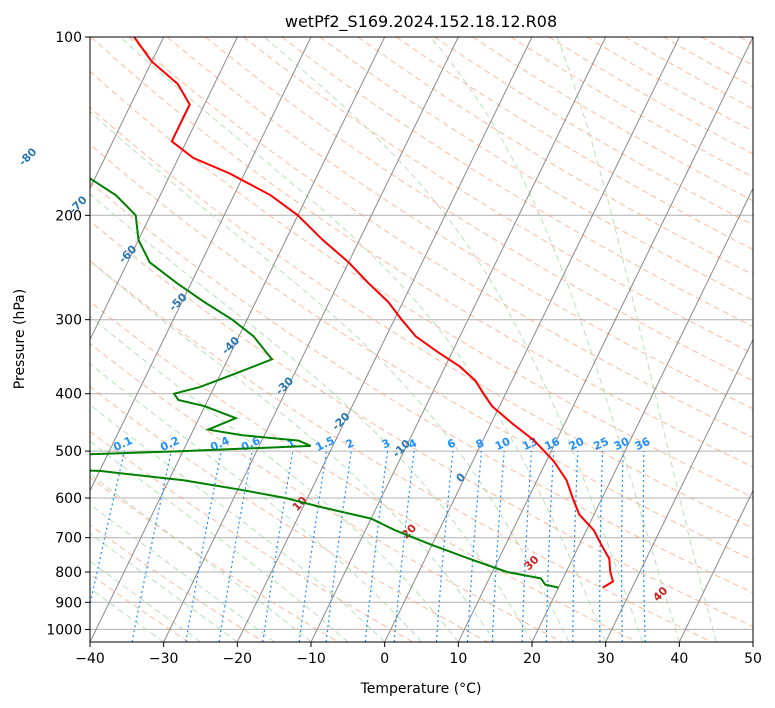  What do you see at coordinates (577, 444) in the screenshot?
I see `mixing-ratio-label: 20` at bounding box center [577, 444].